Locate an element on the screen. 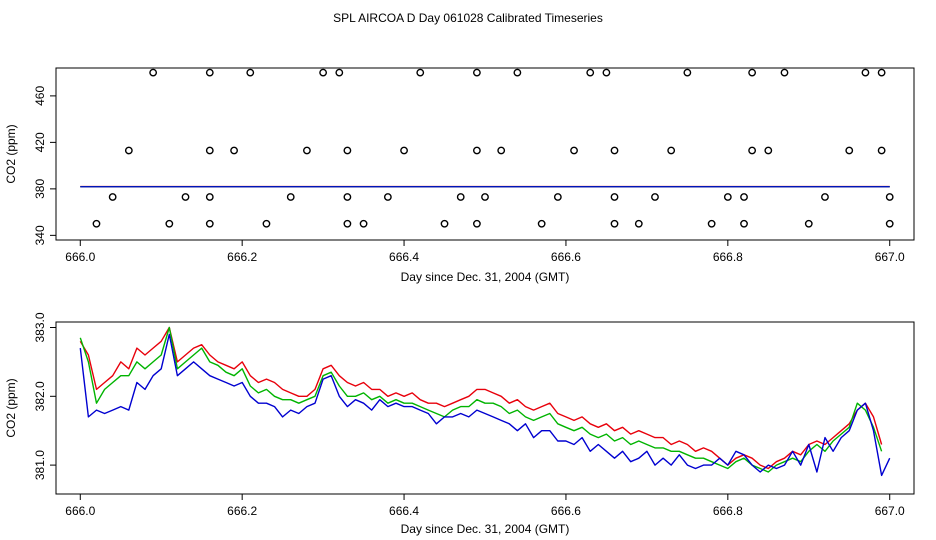 The width and height of the screenshot is (936, 540). top-y-axis-label: CO2 (ppm) is located at coordinates (11, 153).